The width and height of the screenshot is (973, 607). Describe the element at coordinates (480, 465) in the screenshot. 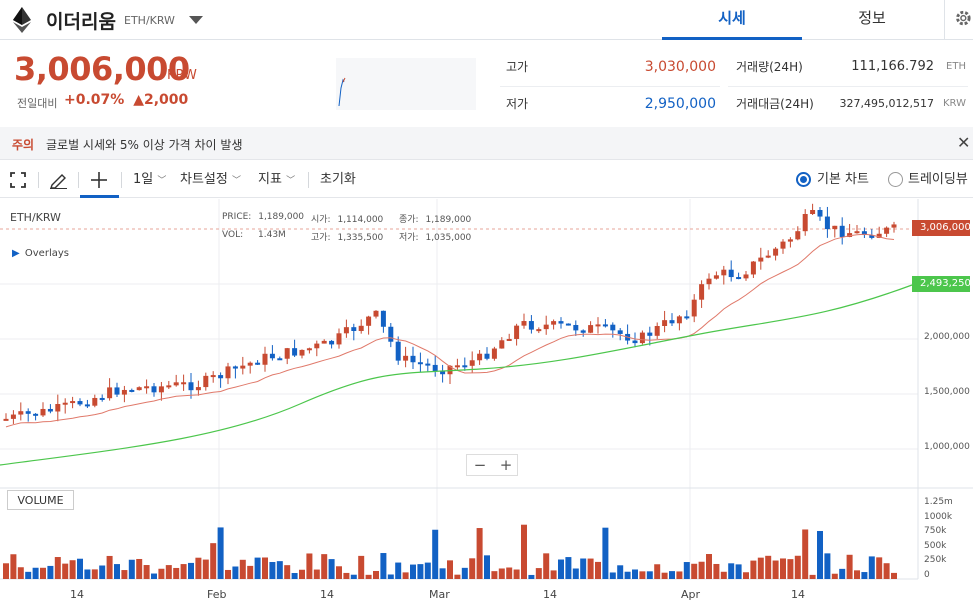

I see `zoom-out-button: −` at that location.